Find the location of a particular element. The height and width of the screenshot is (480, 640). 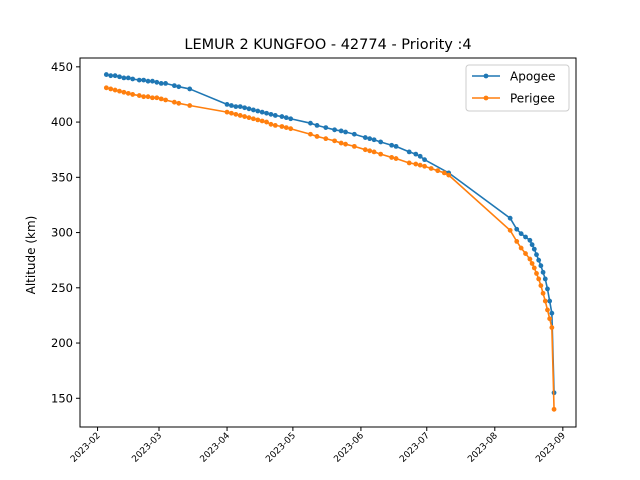

chart-title: LEMUR 2 KUNGFOO - 42774 - Priority :4 is located at coordinates (327, 45).